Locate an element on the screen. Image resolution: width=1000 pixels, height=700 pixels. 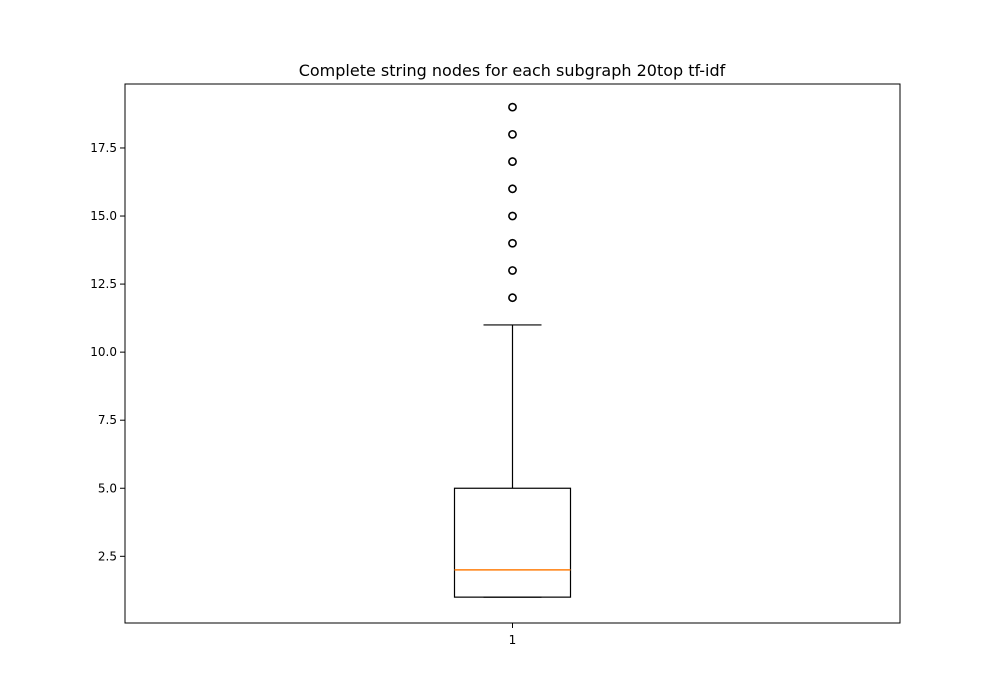
boxes-layer is located at coordinates (512, 350).